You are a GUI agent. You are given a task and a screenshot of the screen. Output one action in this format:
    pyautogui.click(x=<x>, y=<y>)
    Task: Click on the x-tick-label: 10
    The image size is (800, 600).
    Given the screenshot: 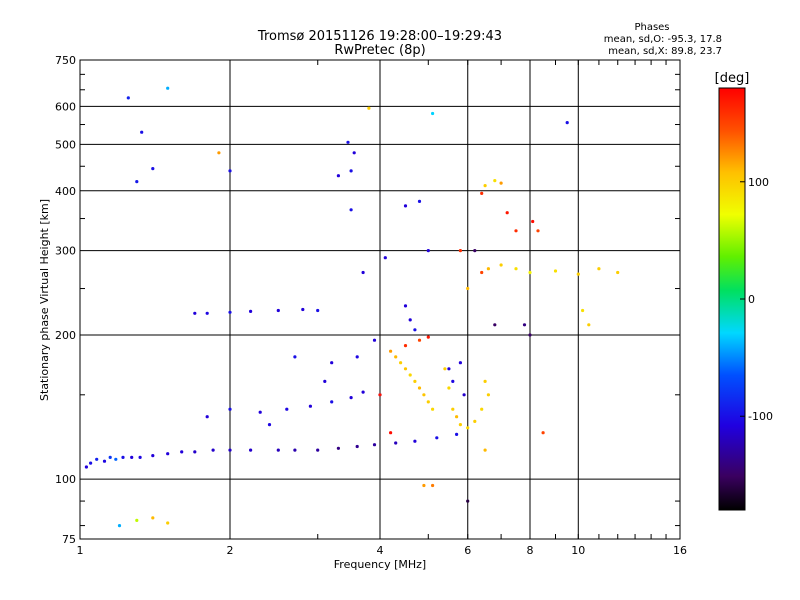 What is the action you would take?
    pyautogui.click(x=578, y=550)
    